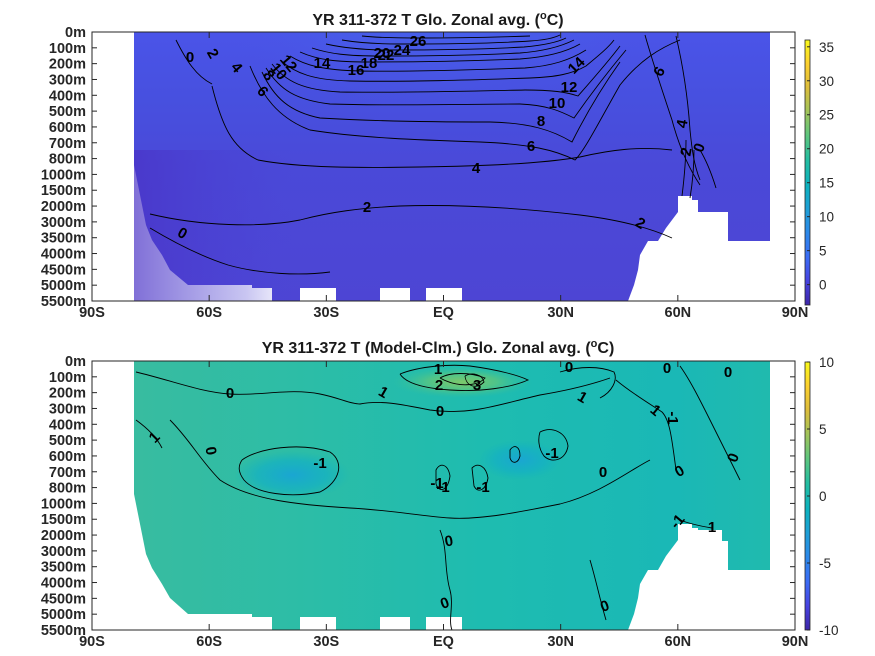  Describe the element at coordinates (795, 642) in the screenshot. I see `bottom-xtick-label: 90N` at that location.